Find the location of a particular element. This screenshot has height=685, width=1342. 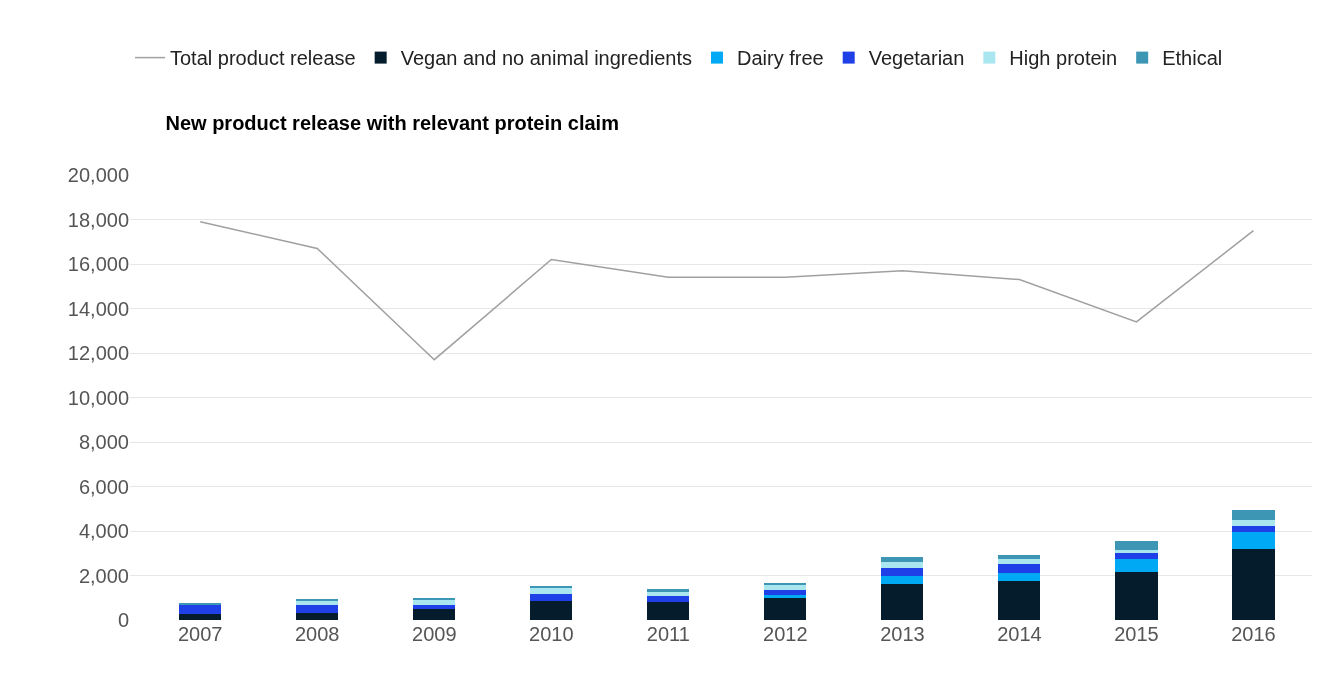

x-tick-label: 2011 is located at coordinates (668, 634).